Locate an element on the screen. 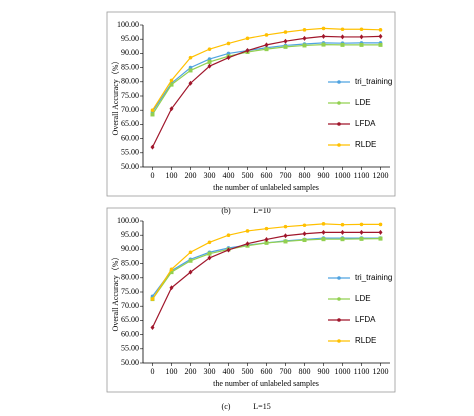 The height and width of the screenshot is (416, 474). legend-label: tri_training is located at coordinates (373, 277).